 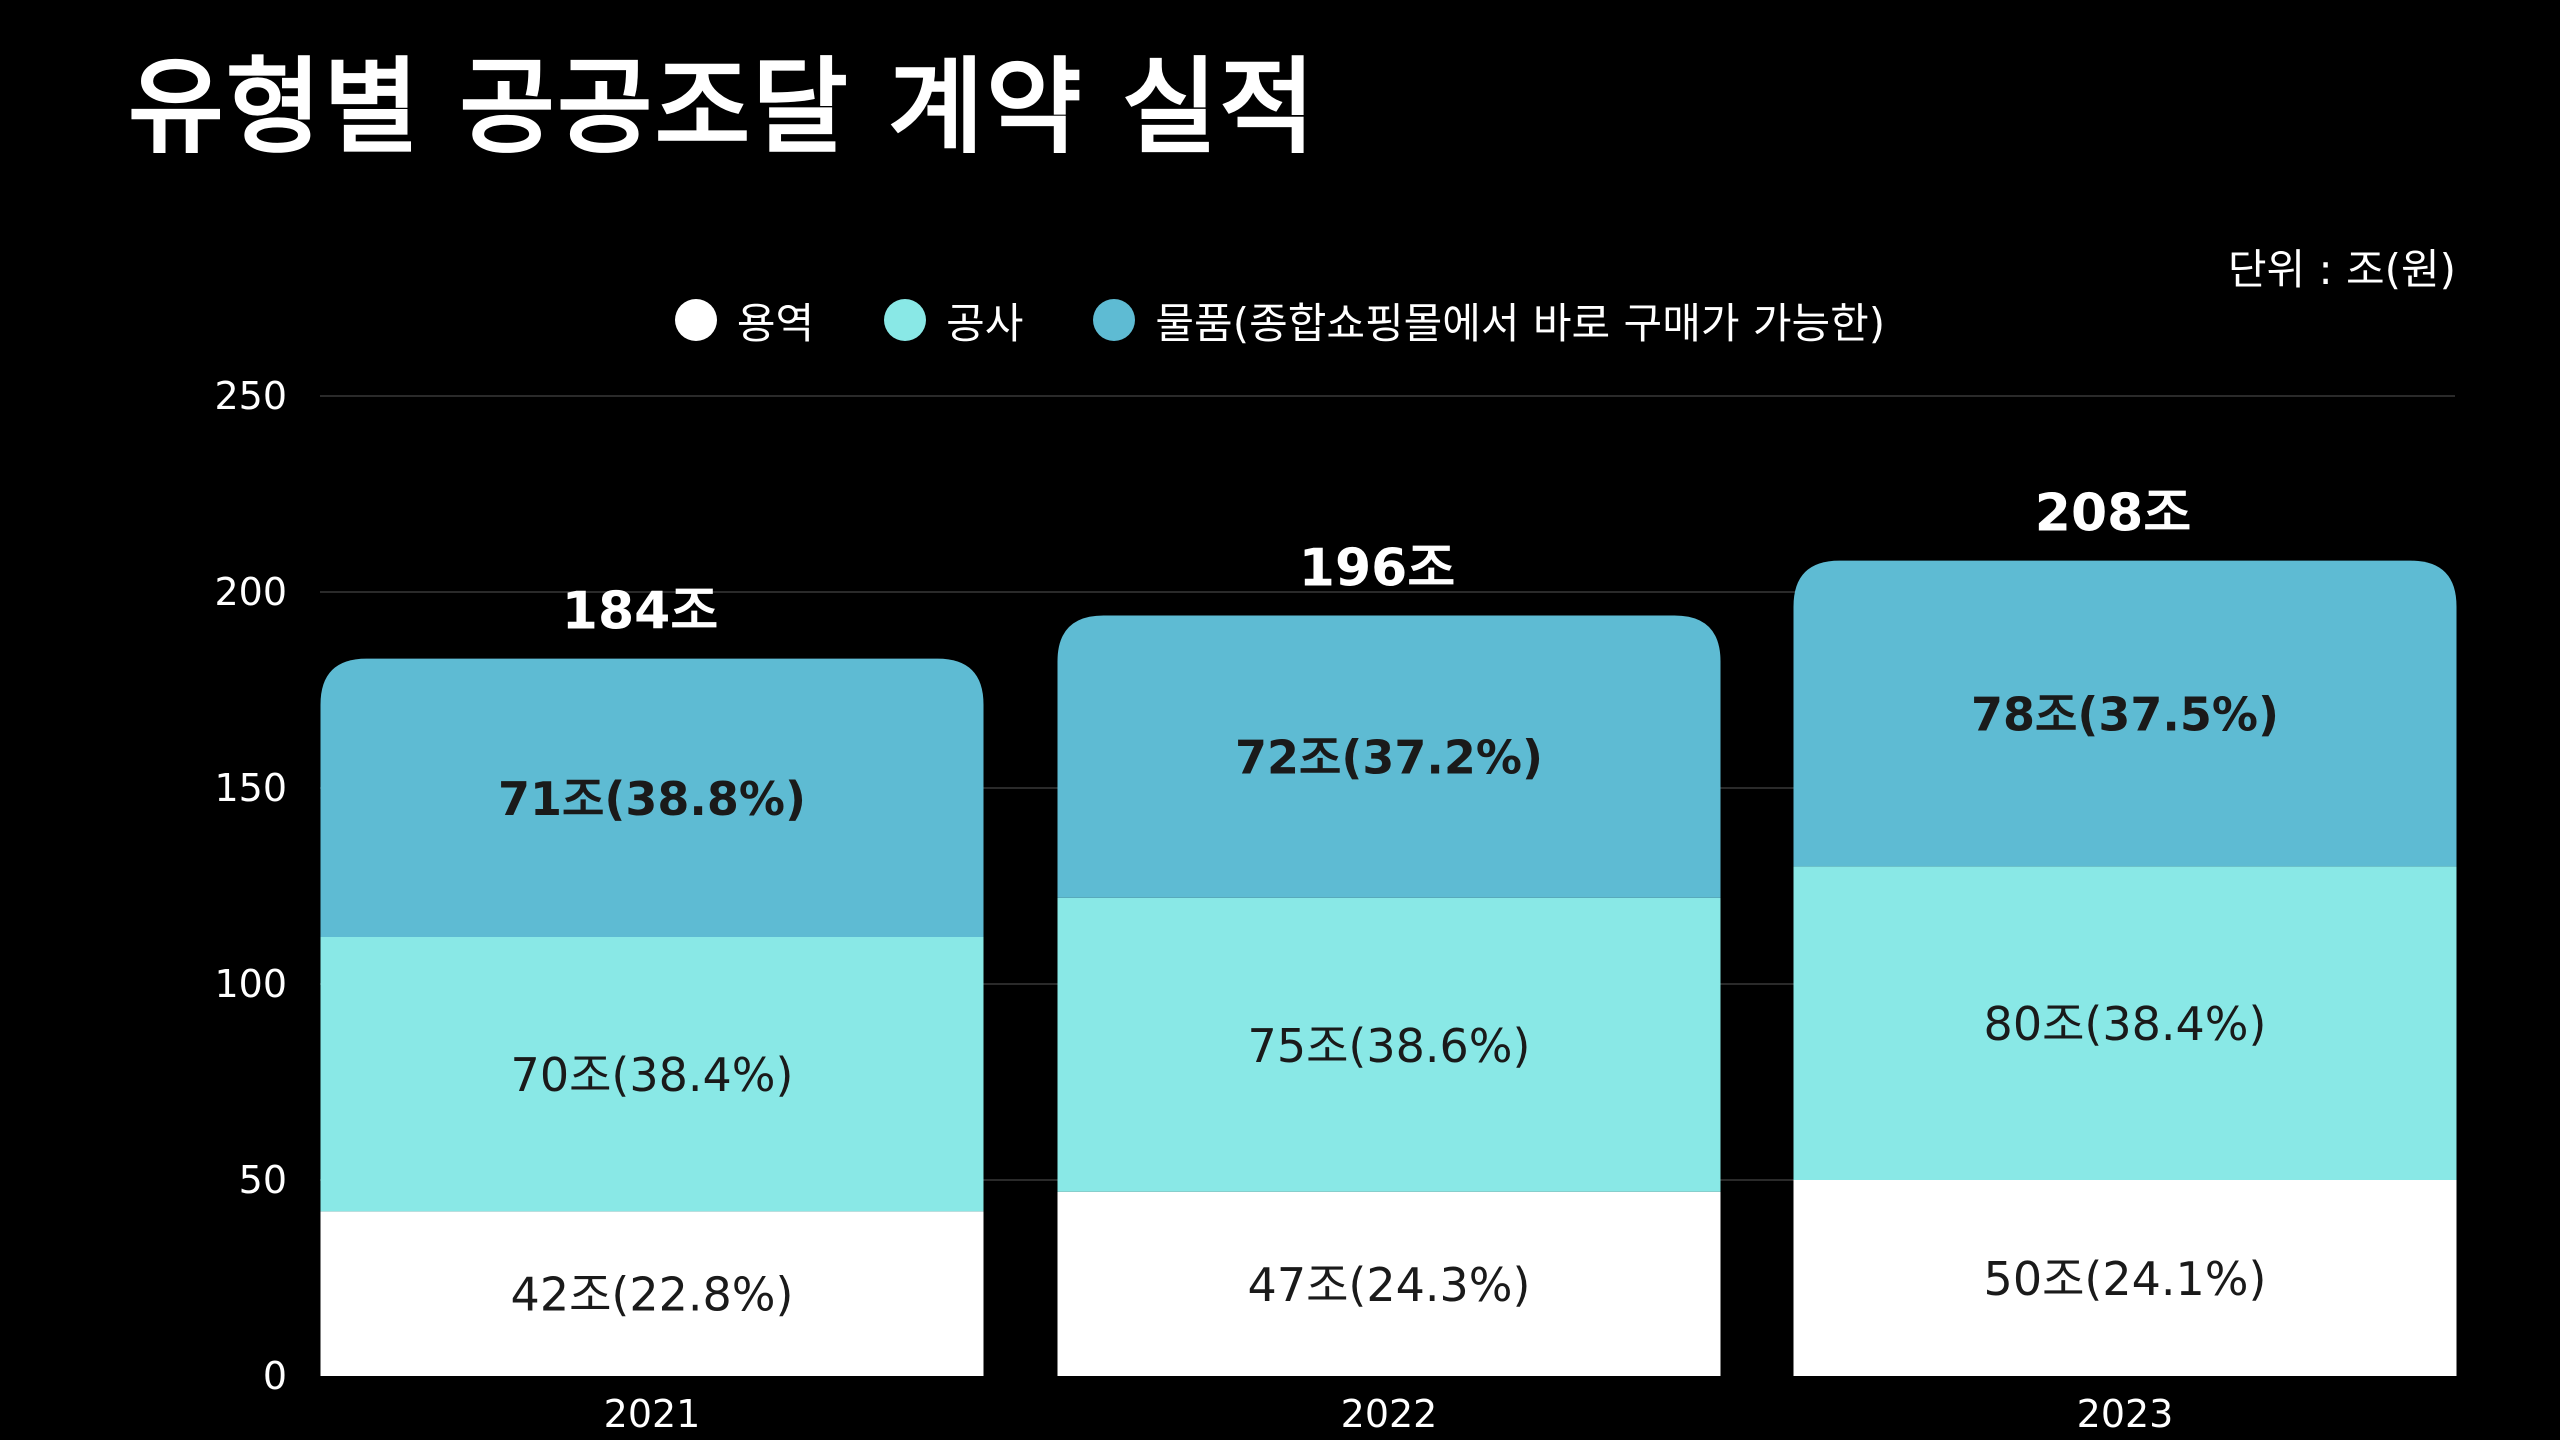 What do you see at coordinates (1389, 1414) in the screenshot?
I see `x-tick-label: 2022` at bounding box center [1389, 1414].